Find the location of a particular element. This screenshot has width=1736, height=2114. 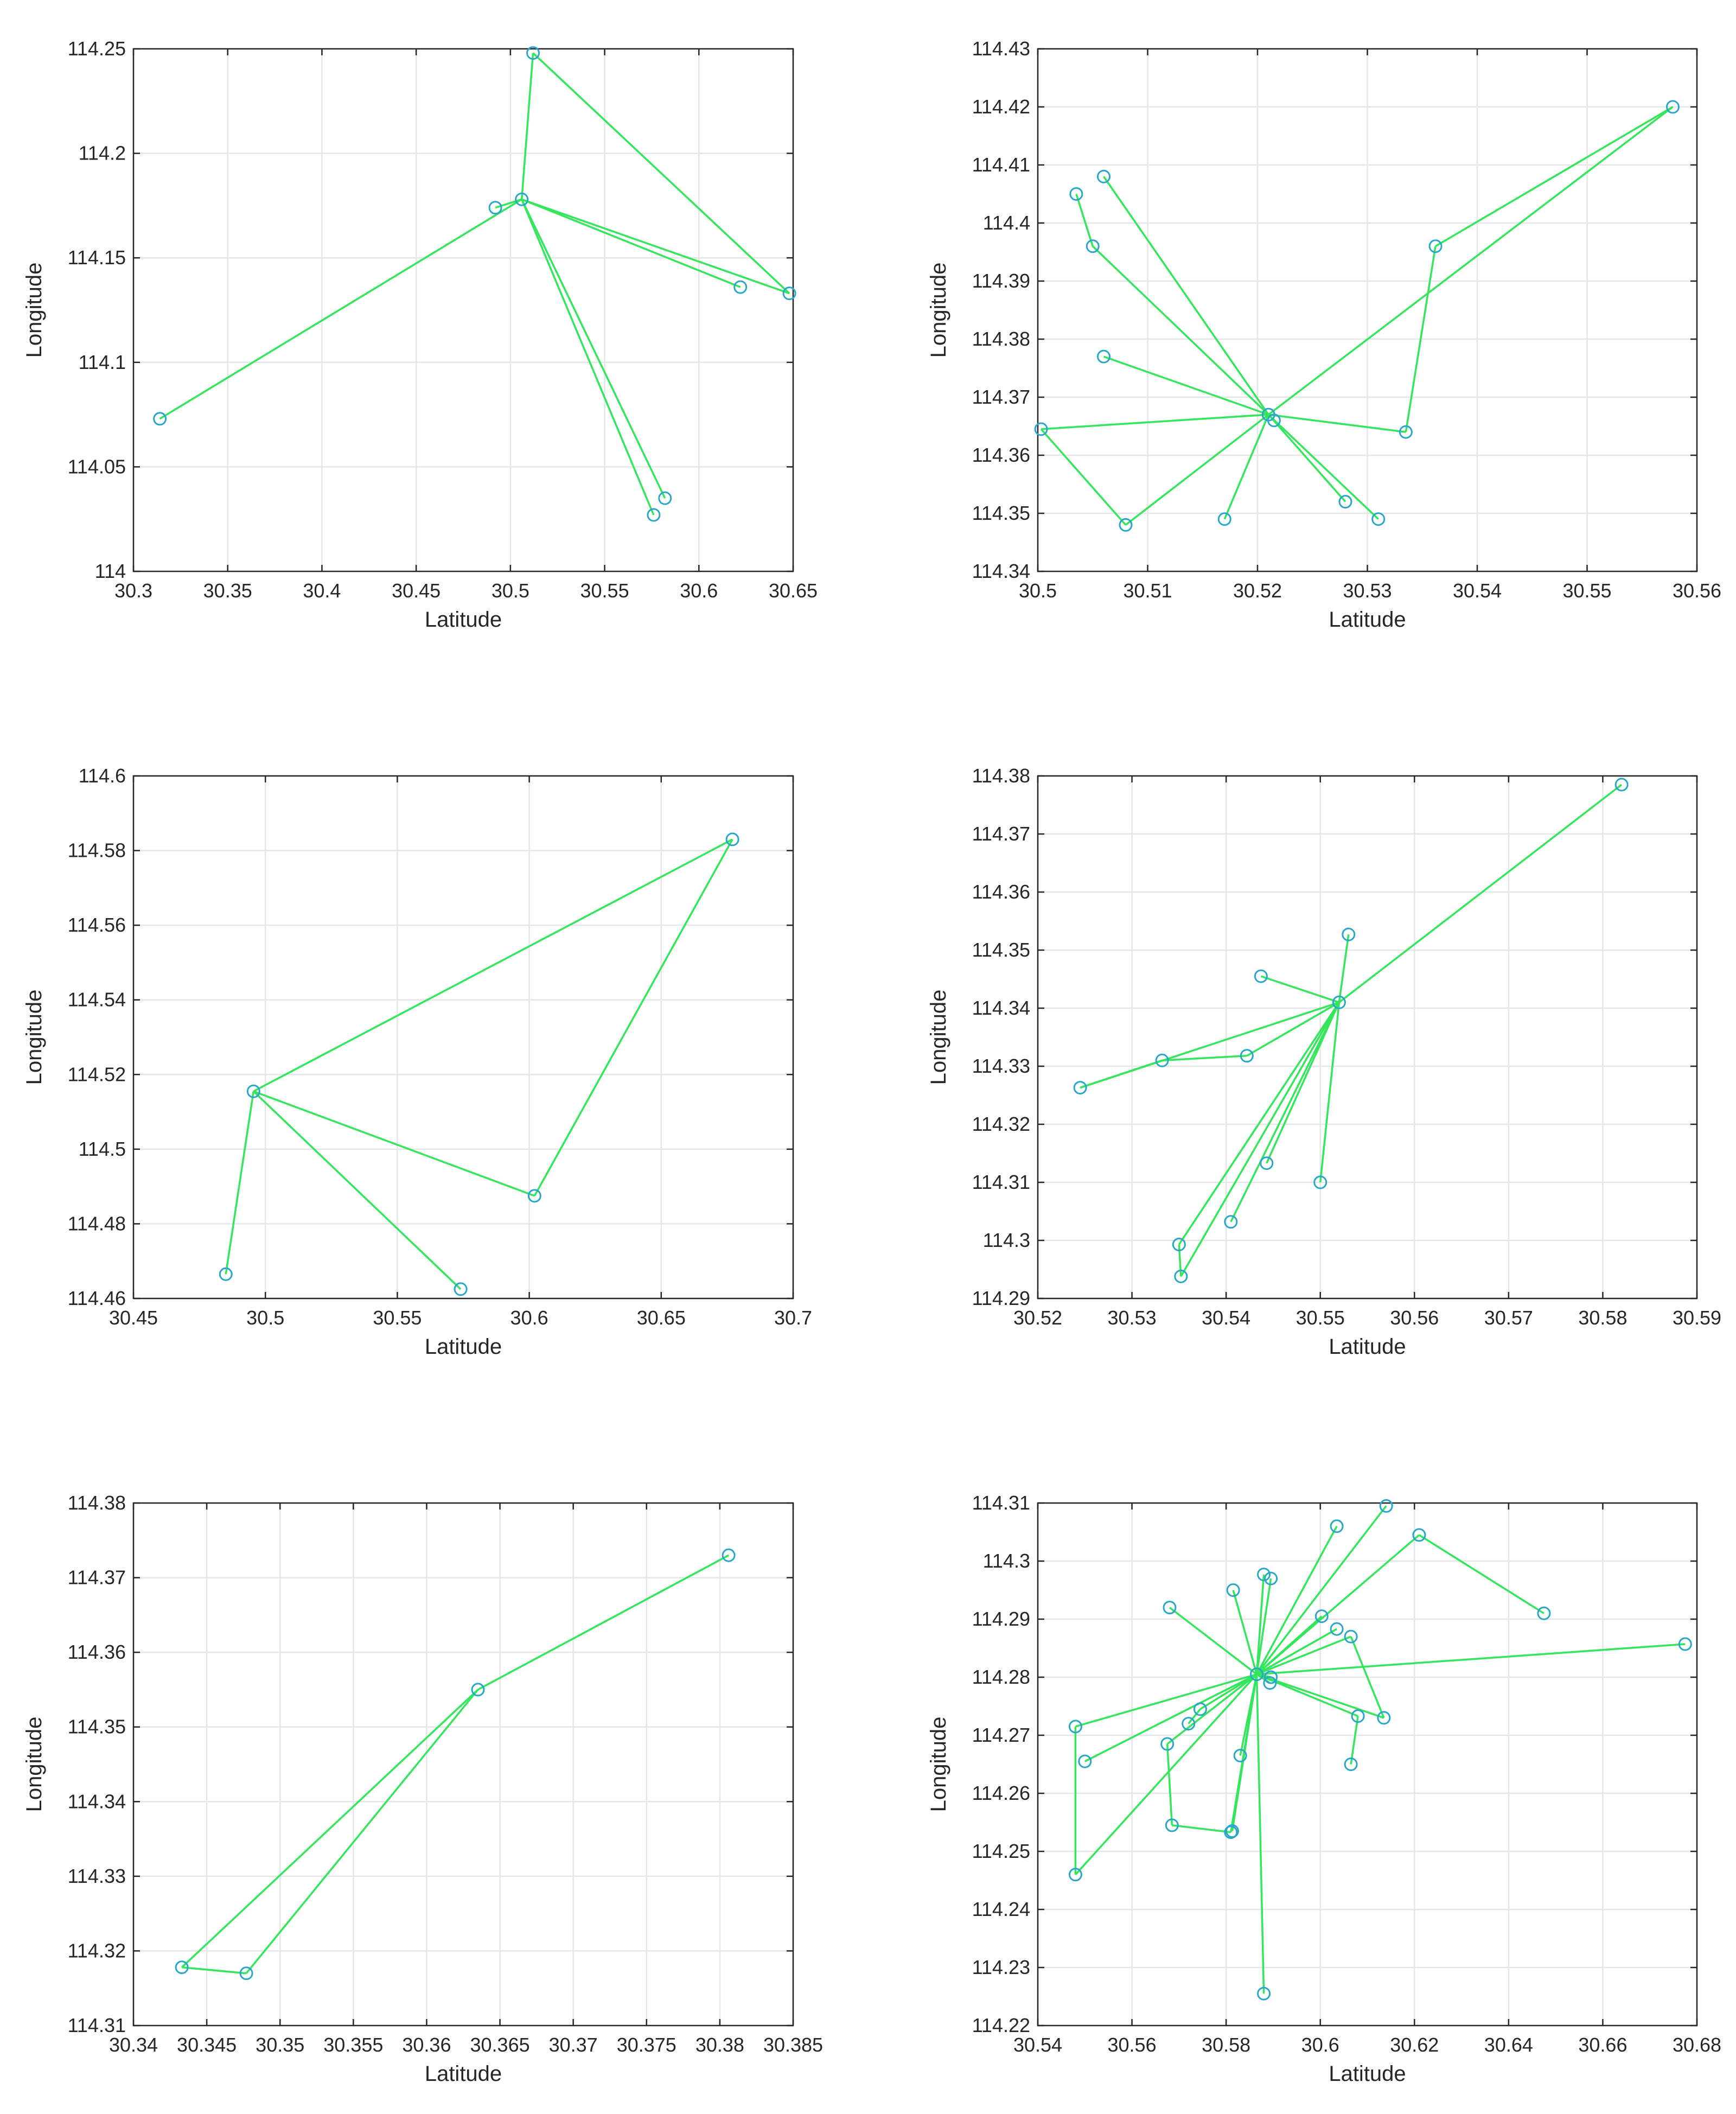

y-tick-label: 114.36 is located at coordinates (1001, 892).